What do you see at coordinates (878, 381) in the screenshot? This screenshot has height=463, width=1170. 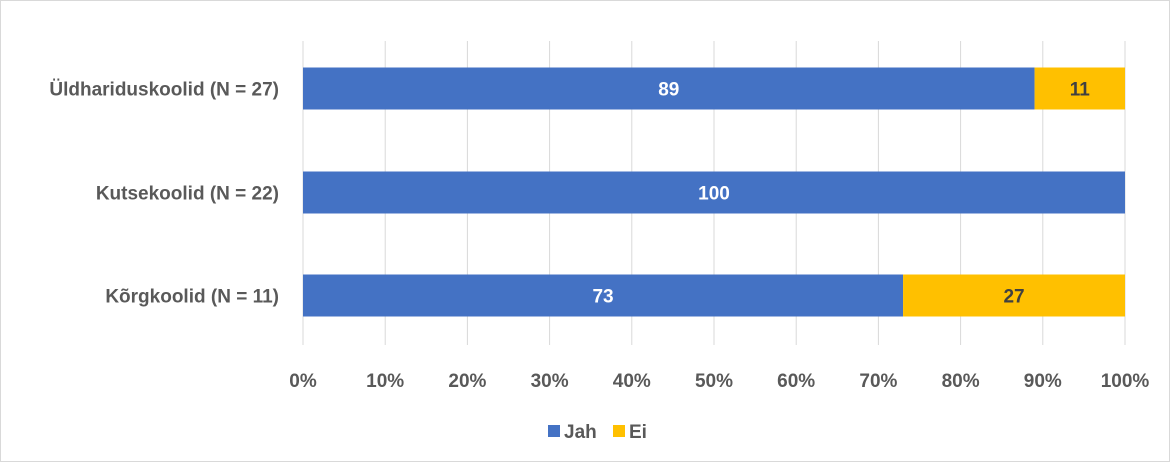 I see `x-tick-label: 70%` at bounding box center [878, 381].